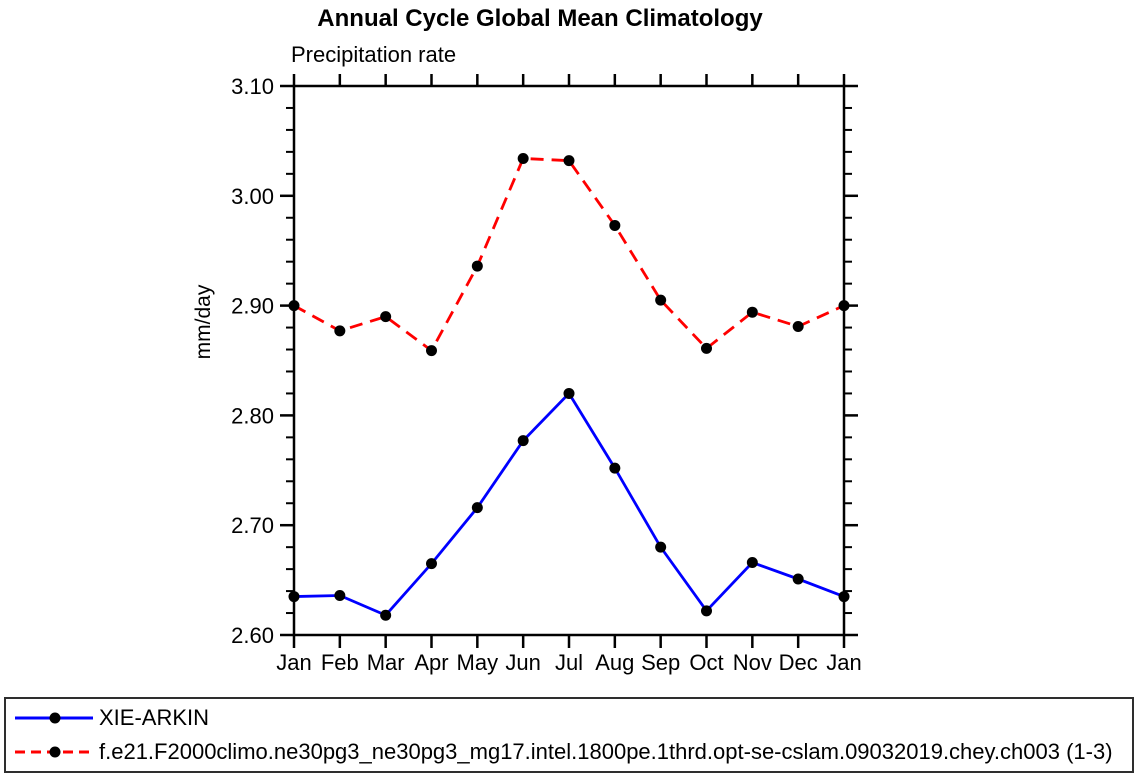 The width and height of the screenshot is (1138, 778). I want to click on series-obs, so click(569, 504).